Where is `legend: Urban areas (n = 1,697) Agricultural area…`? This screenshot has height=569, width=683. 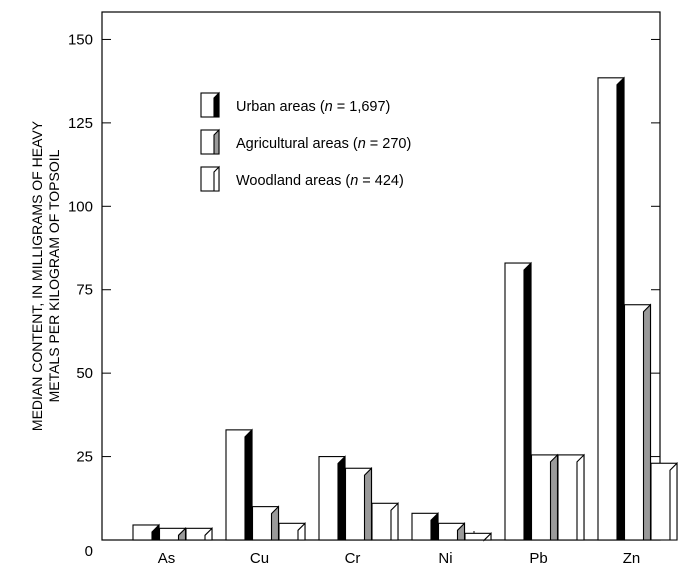 legend: Urban areas (n = 1,697) Agricultural area… is located at coordinates (305, 141).